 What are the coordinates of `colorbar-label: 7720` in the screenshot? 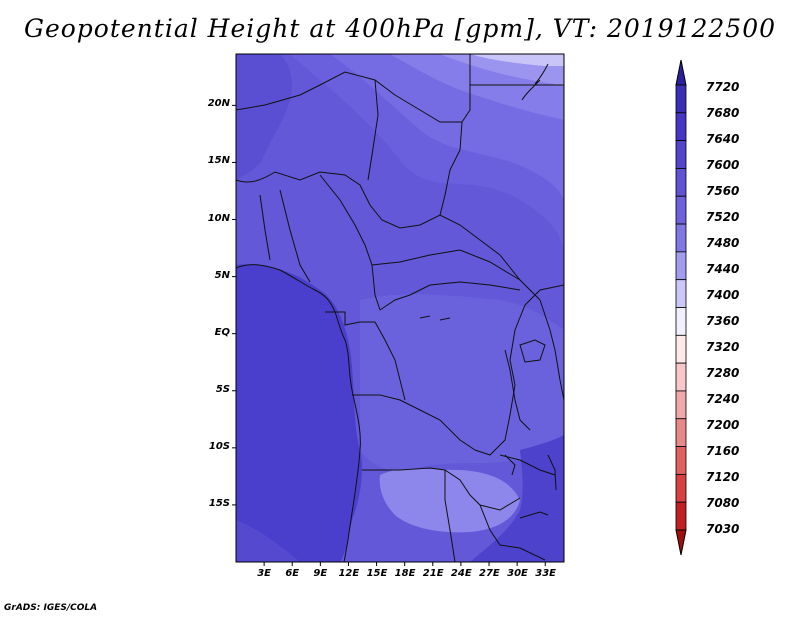 It's located at (723, 87).